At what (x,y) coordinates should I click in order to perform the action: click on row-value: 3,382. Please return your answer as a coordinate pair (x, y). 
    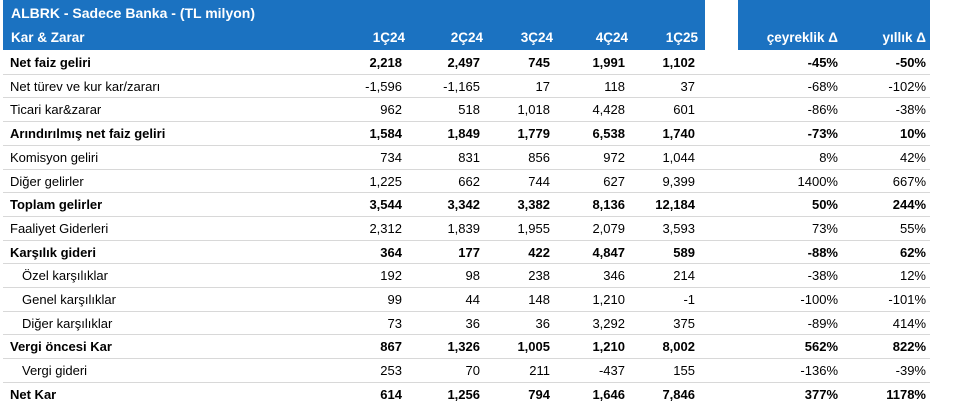
    Looking at the image, I should click on (533, 205).